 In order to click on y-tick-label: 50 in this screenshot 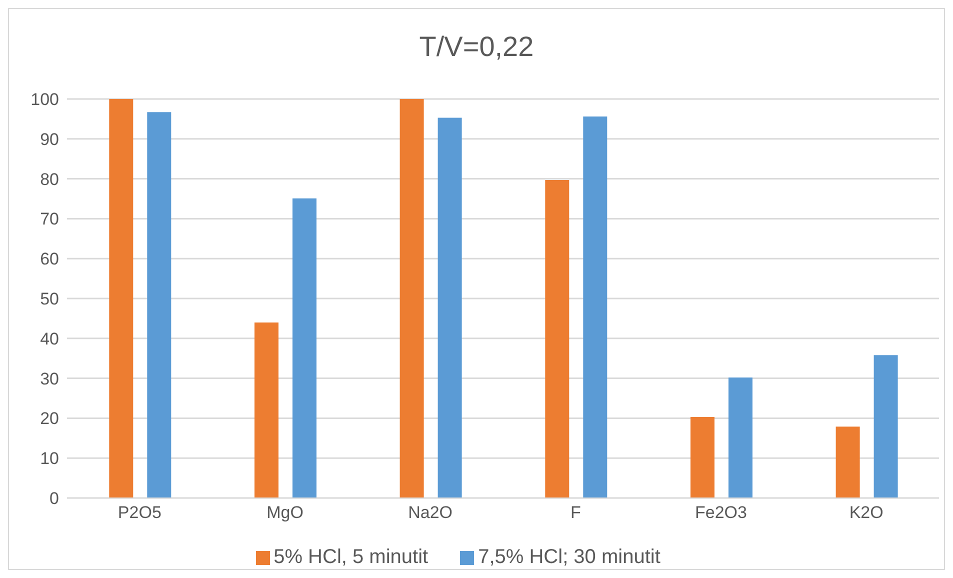, I will do `click(49, 299)`.